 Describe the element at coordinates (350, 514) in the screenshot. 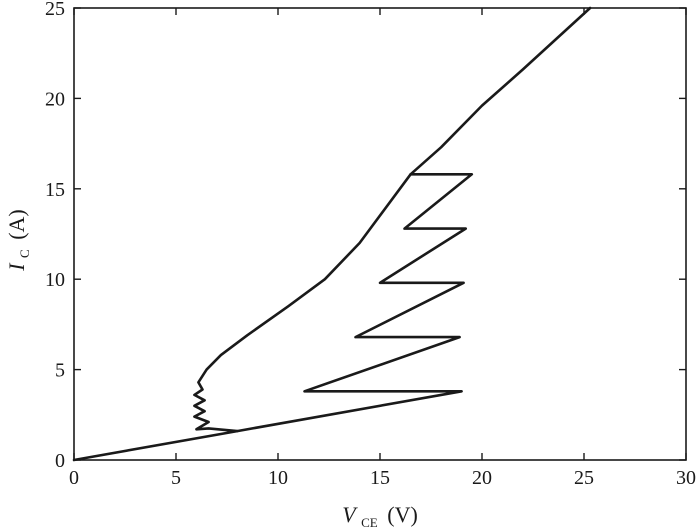

I see `x-axis-symbol: V` at that location.